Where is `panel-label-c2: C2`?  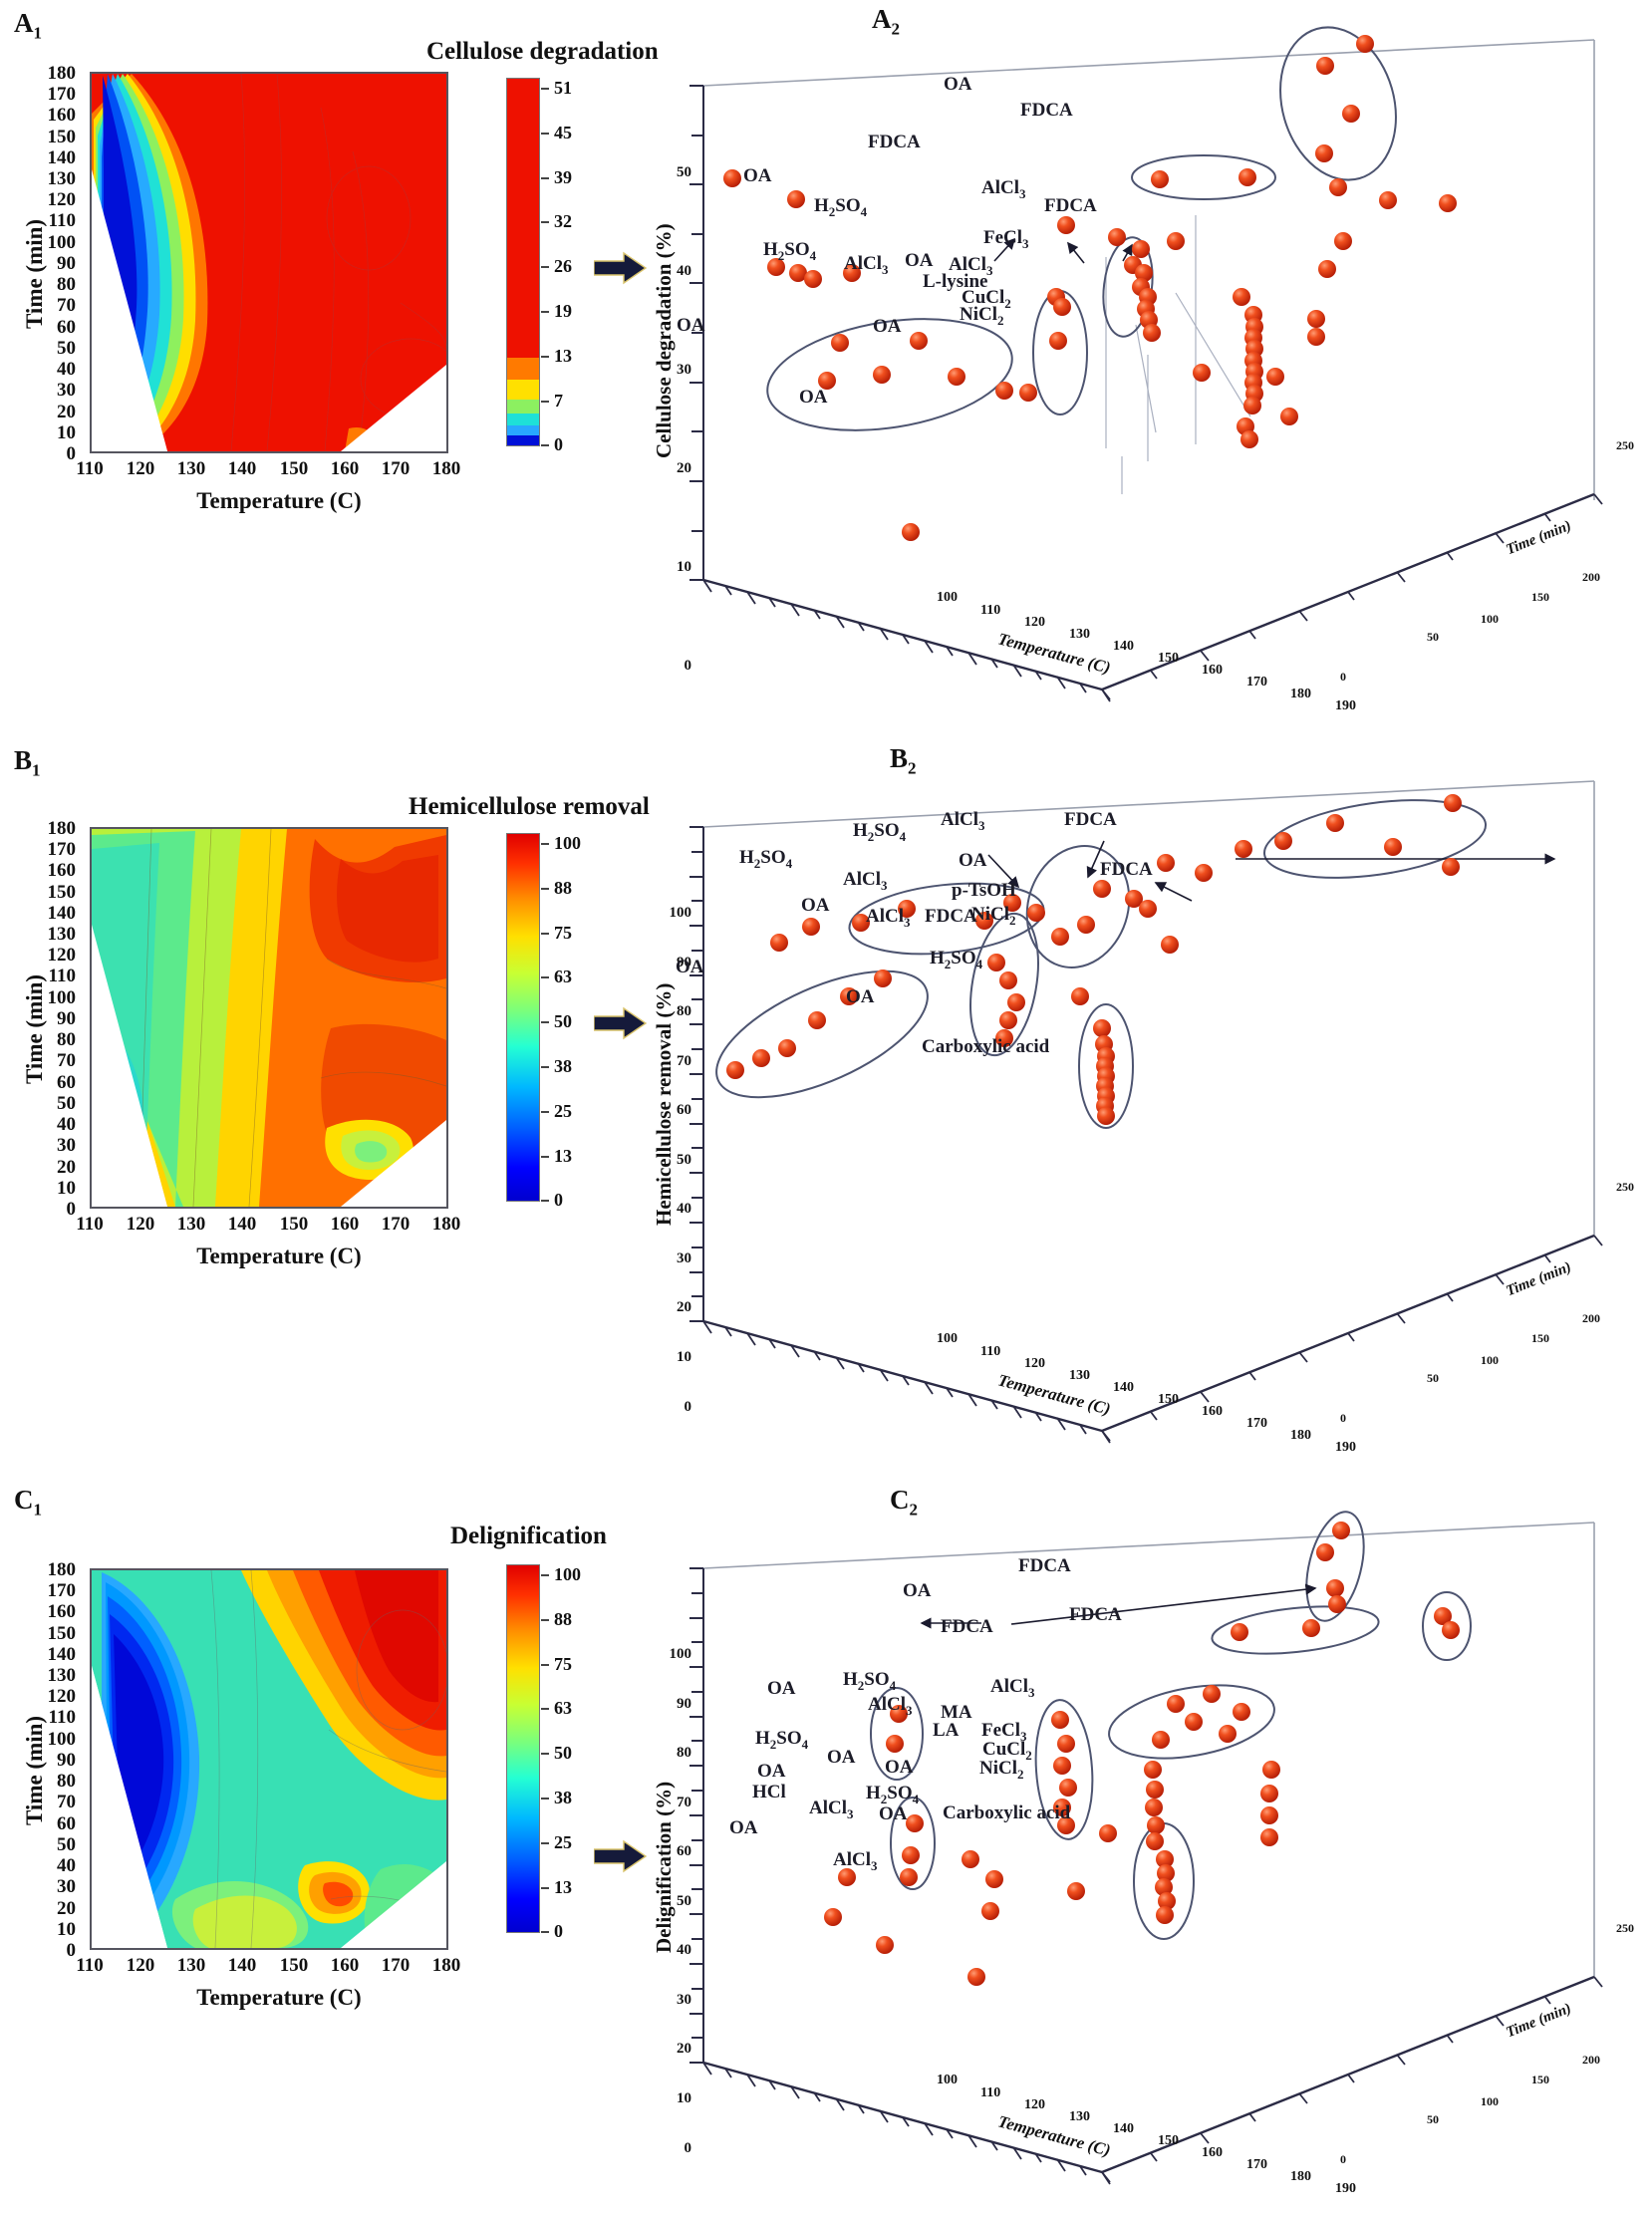
panel-label-c2: C2 is located at coordinates (904, 1502).